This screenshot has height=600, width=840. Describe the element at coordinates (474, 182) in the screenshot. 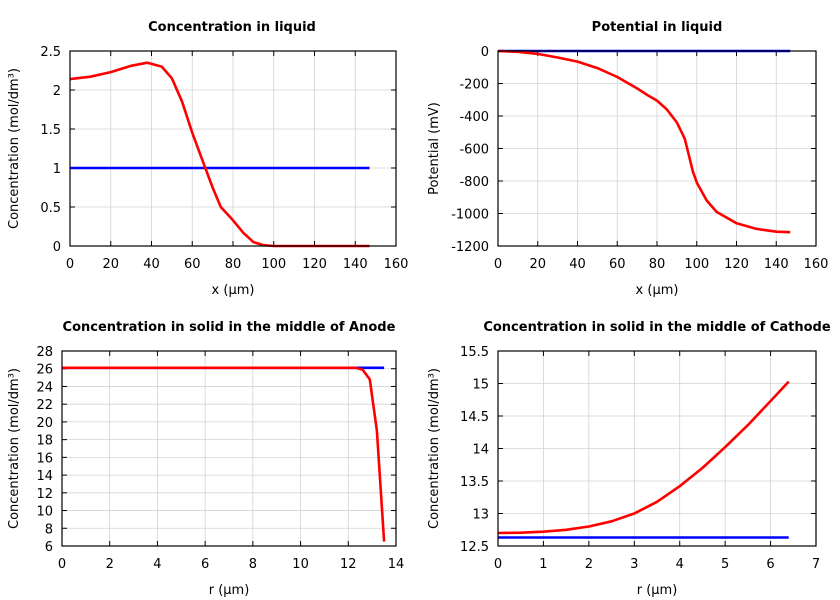

I see `y-tick-label: -800` at that location.